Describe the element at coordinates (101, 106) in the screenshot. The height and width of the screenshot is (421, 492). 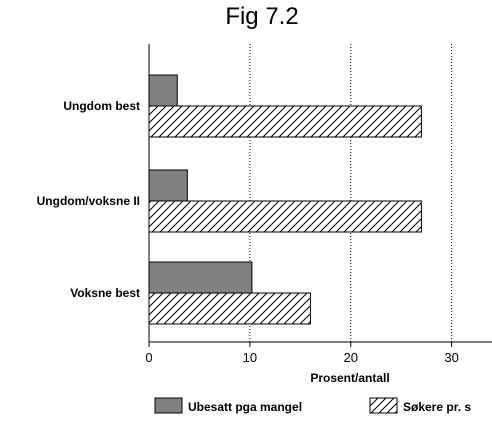
I see `category-label-0: Ungdom best` at that location.